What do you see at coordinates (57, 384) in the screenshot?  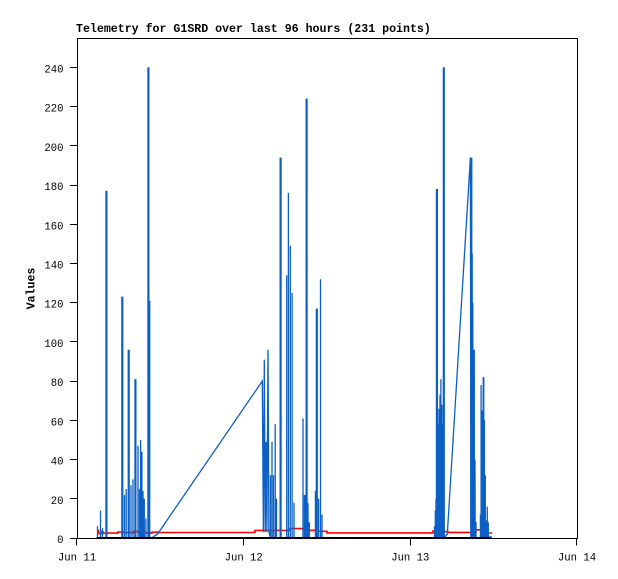 I see `svg-text: 80` at bounding box center [57, 384].